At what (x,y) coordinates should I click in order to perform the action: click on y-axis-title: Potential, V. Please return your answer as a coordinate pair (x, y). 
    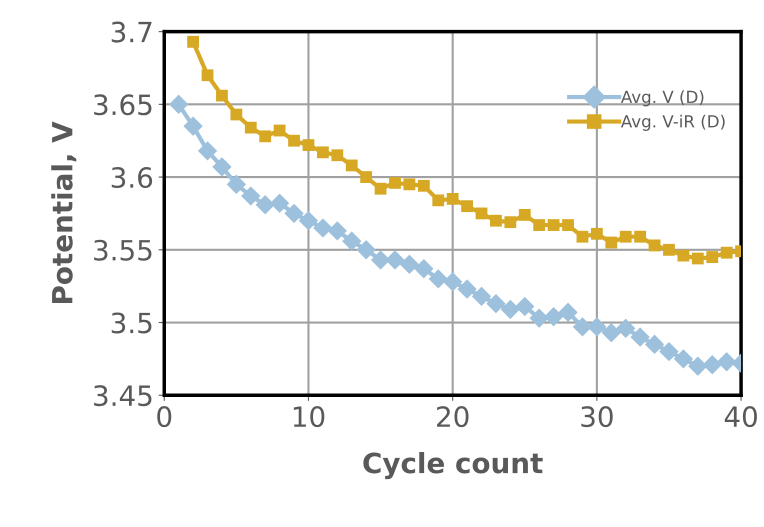
    Looking at the image, I should click on (63, 212).